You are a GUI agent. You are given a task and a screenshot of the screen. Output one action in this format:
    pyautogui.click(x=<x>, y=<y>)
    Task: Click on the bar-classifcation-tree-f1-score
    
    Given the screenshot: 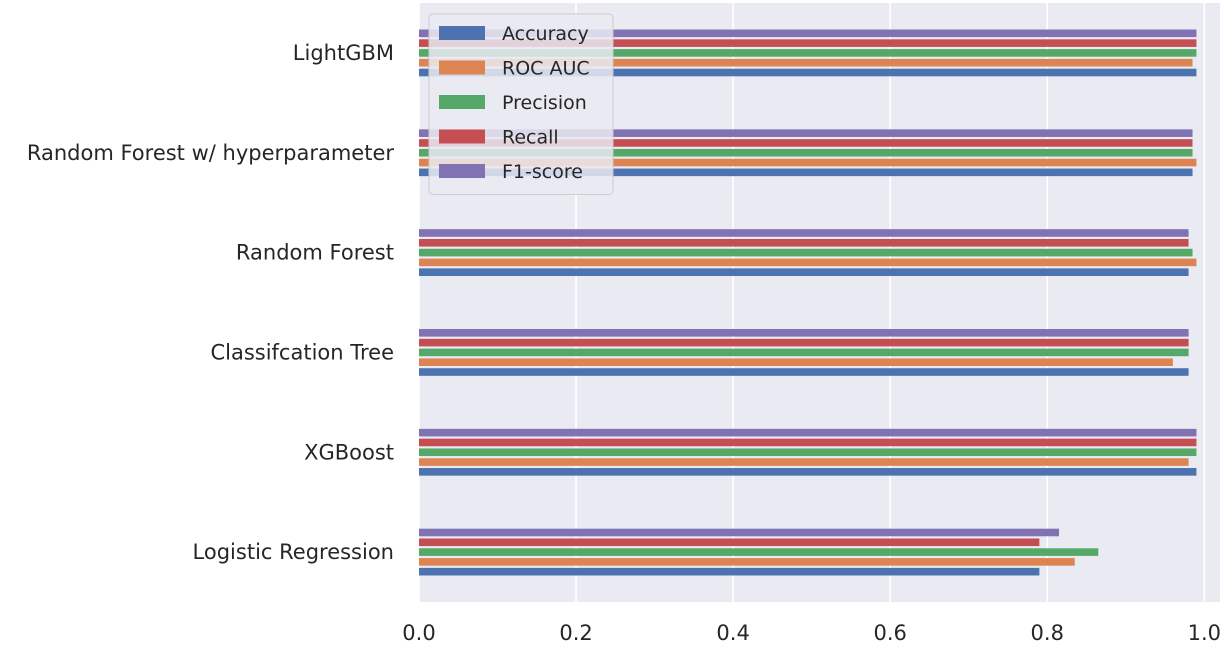 What is the action you would take?
    pyautogui.click(x=804, y=333)
    